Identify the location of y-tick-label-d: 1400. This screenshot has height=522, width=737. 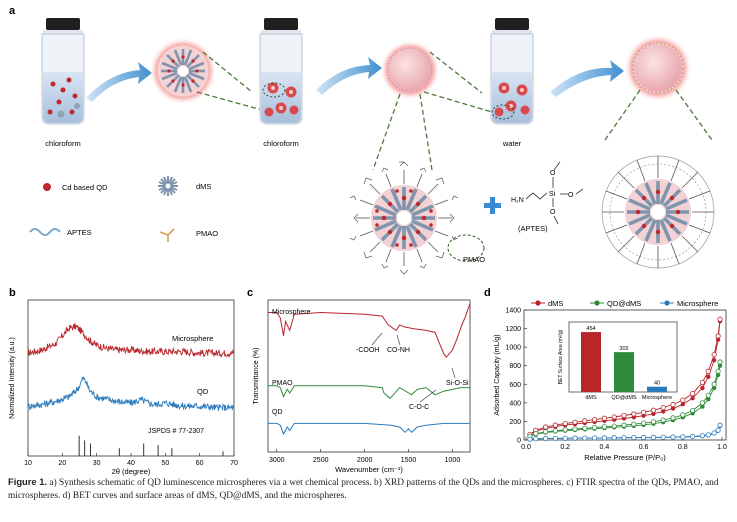
(513, 311).